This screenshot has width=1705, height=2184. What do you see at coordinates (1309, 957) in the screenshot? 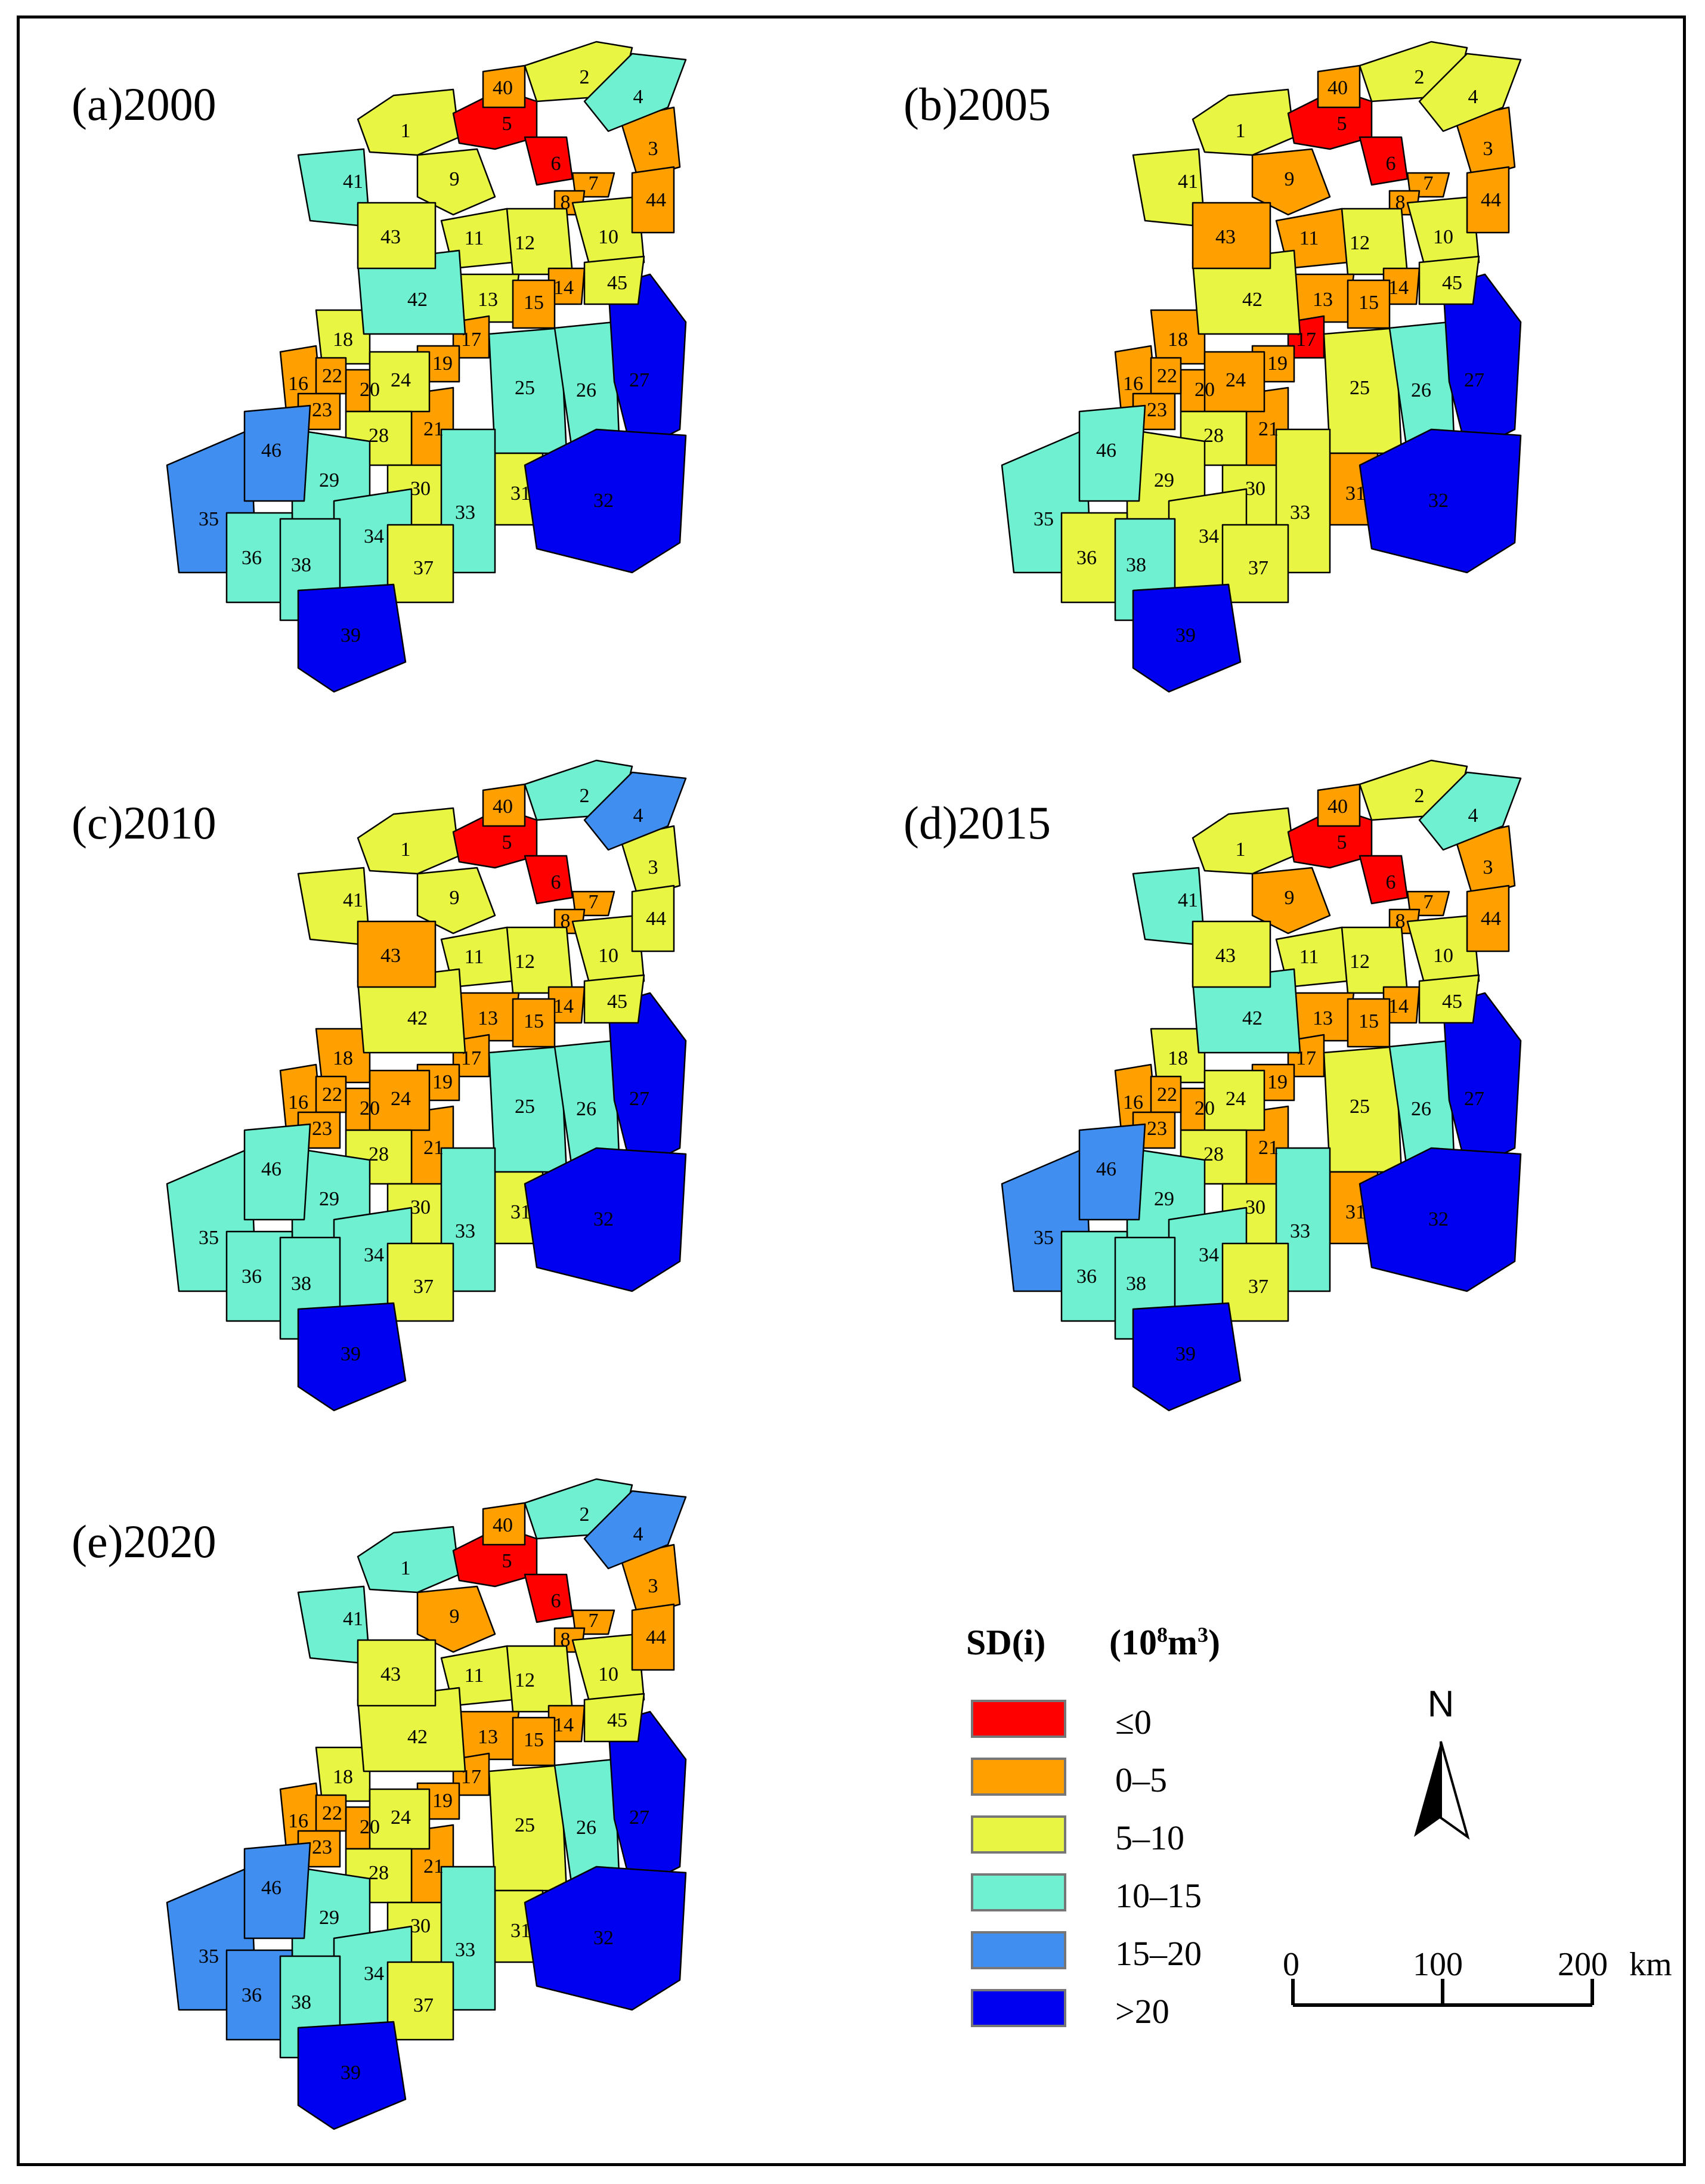
I see `region-label-11: 11` at bounding box center [1309, 957].